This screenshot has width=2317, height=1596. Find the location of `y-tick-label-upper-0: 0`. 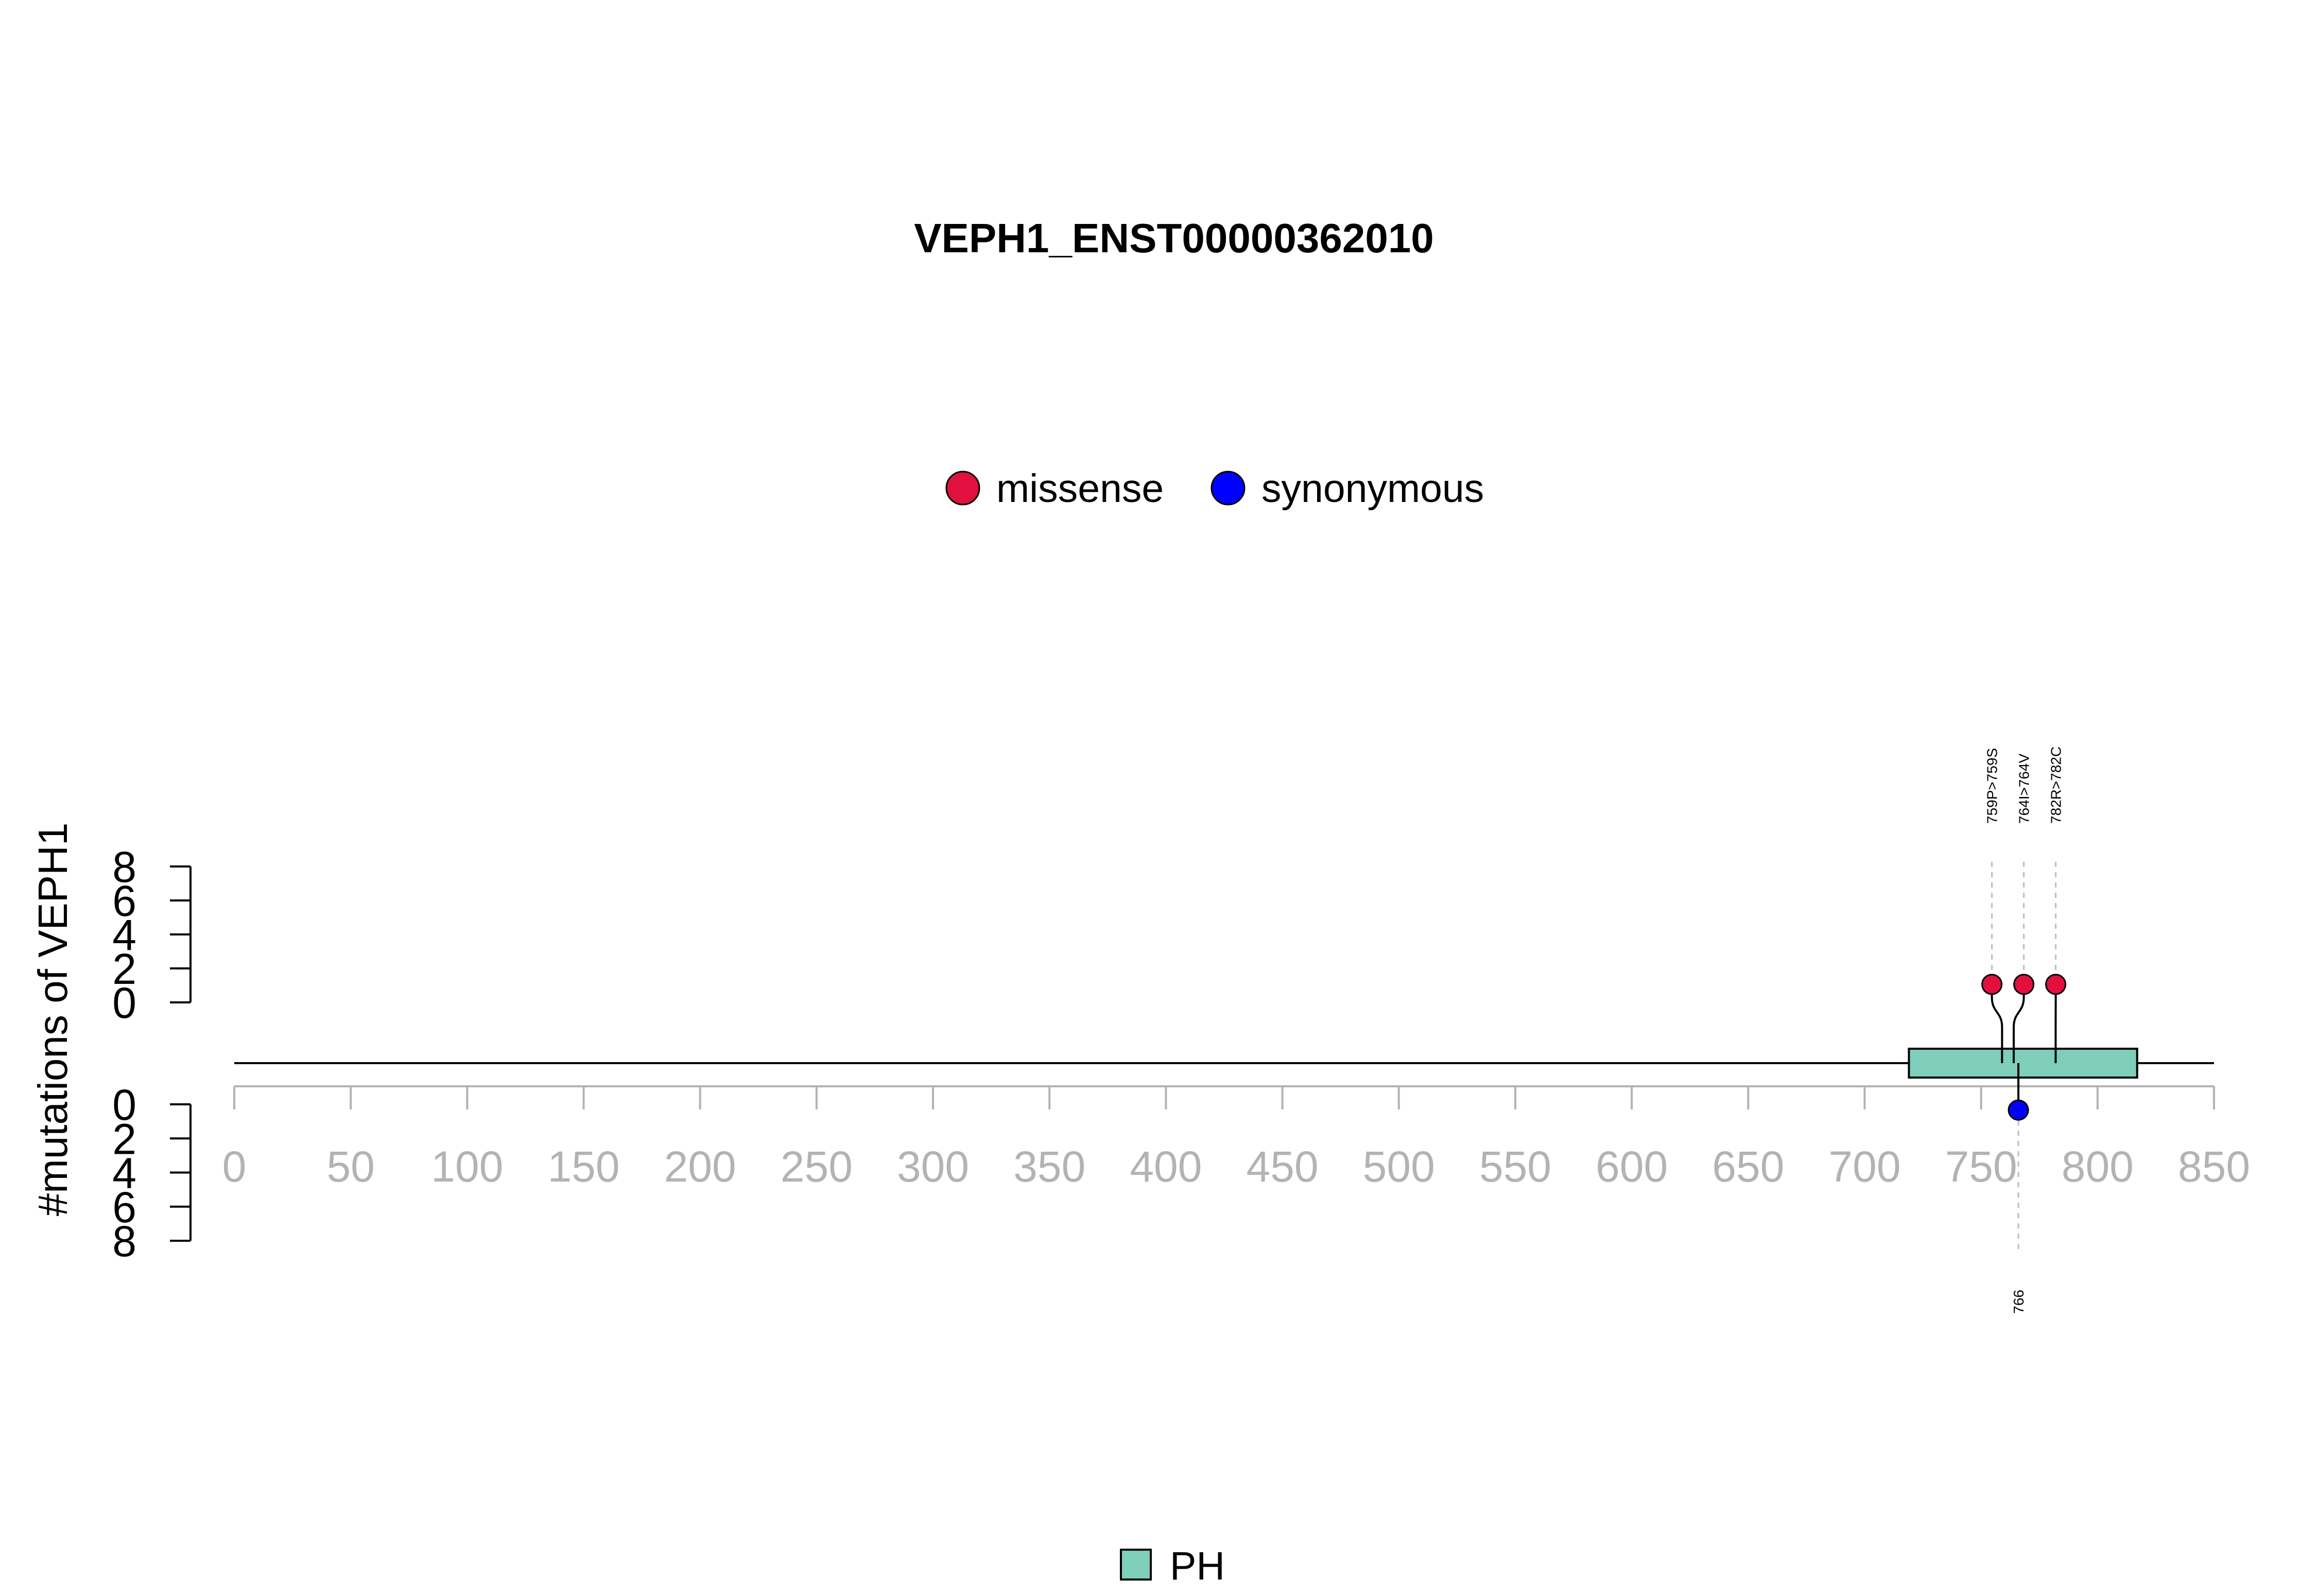

y-tick-label-upper-0: 0 is located at coordinates (124, 1003).